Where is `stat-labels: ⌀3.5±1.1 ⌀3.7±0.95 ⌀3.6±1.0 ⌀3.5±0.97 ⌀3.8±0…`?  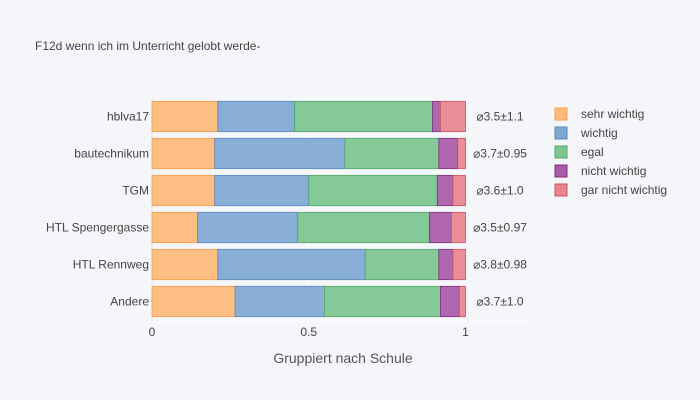 stat-labels: ⌀3.5±1.1 ⌀3.7±0.95 ⌀3.6±1.0 ⌀3.5±0.97 ⌀3.8±0… is located at coordinates (500, 209).